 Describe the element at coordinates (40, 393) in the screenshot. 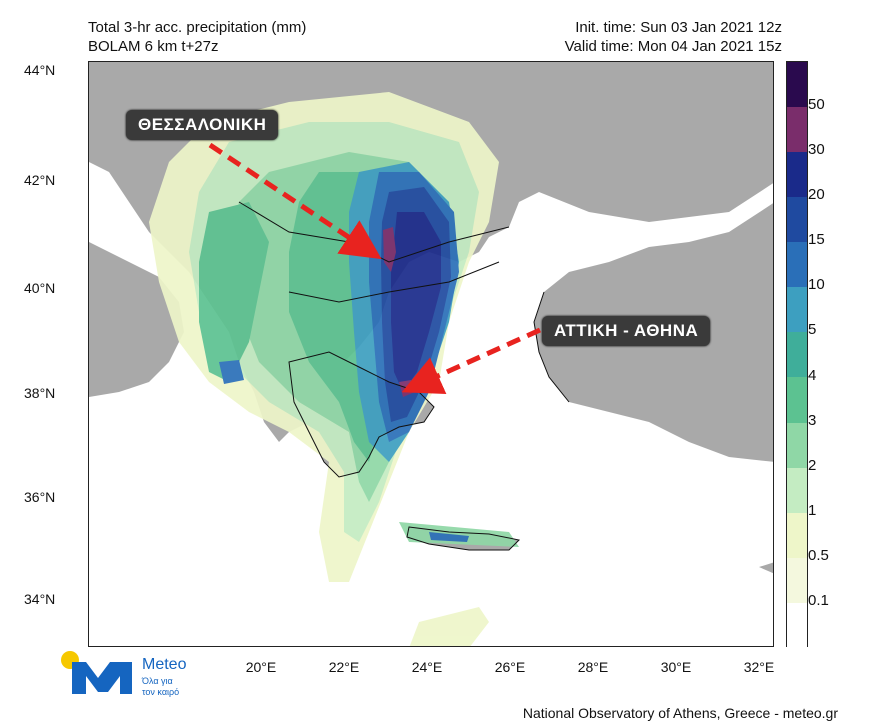

I see `lat-label-38: 38°N` at that location.